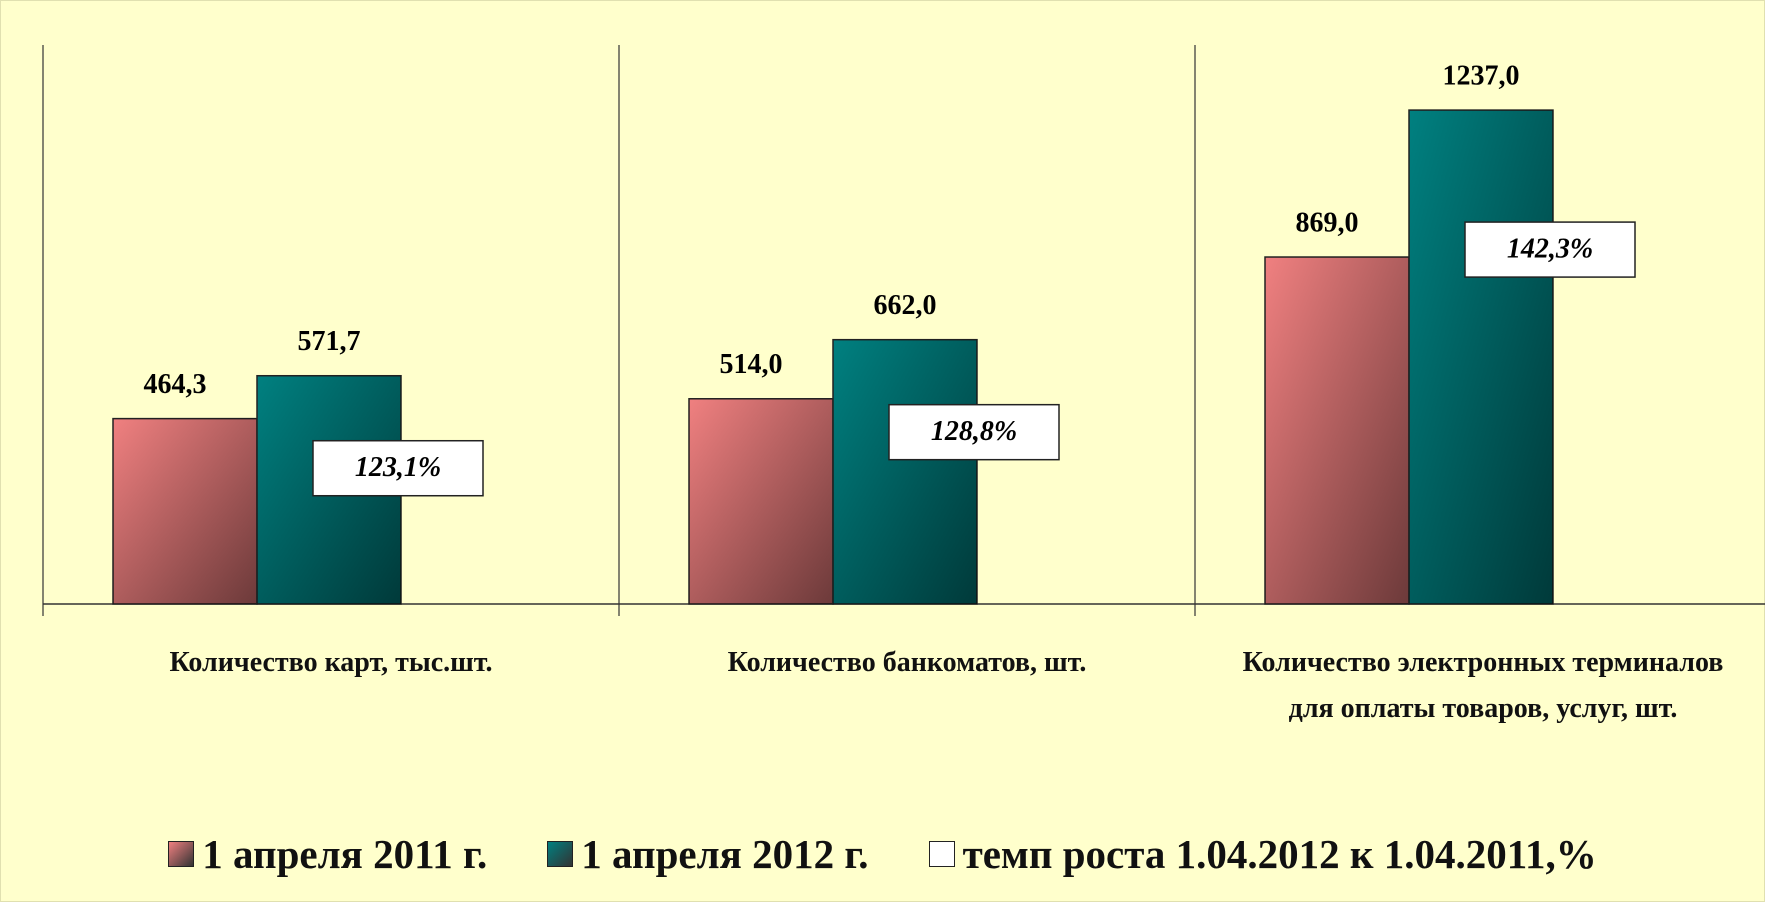 The width and height of the screenshot is (1765, 902). What do you see at coordinates (329, 341) in the screenshot?
I see `value-label: 571,7` at bounding box center [329, 341].